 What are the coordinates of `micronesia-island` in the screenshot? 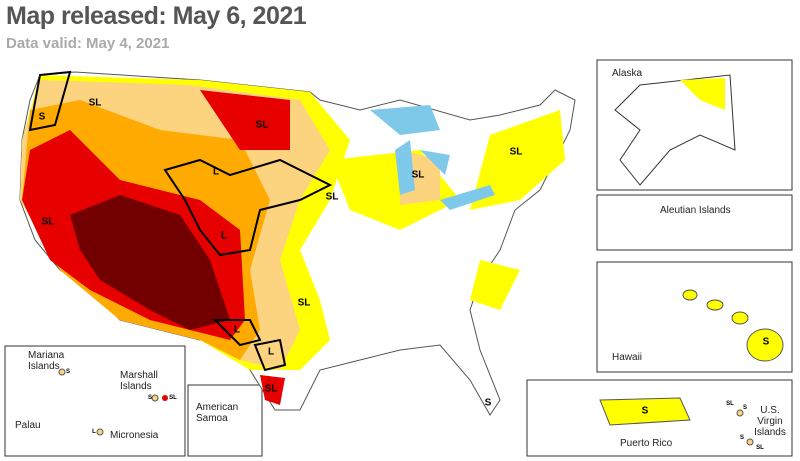 It's located at (100, 432).